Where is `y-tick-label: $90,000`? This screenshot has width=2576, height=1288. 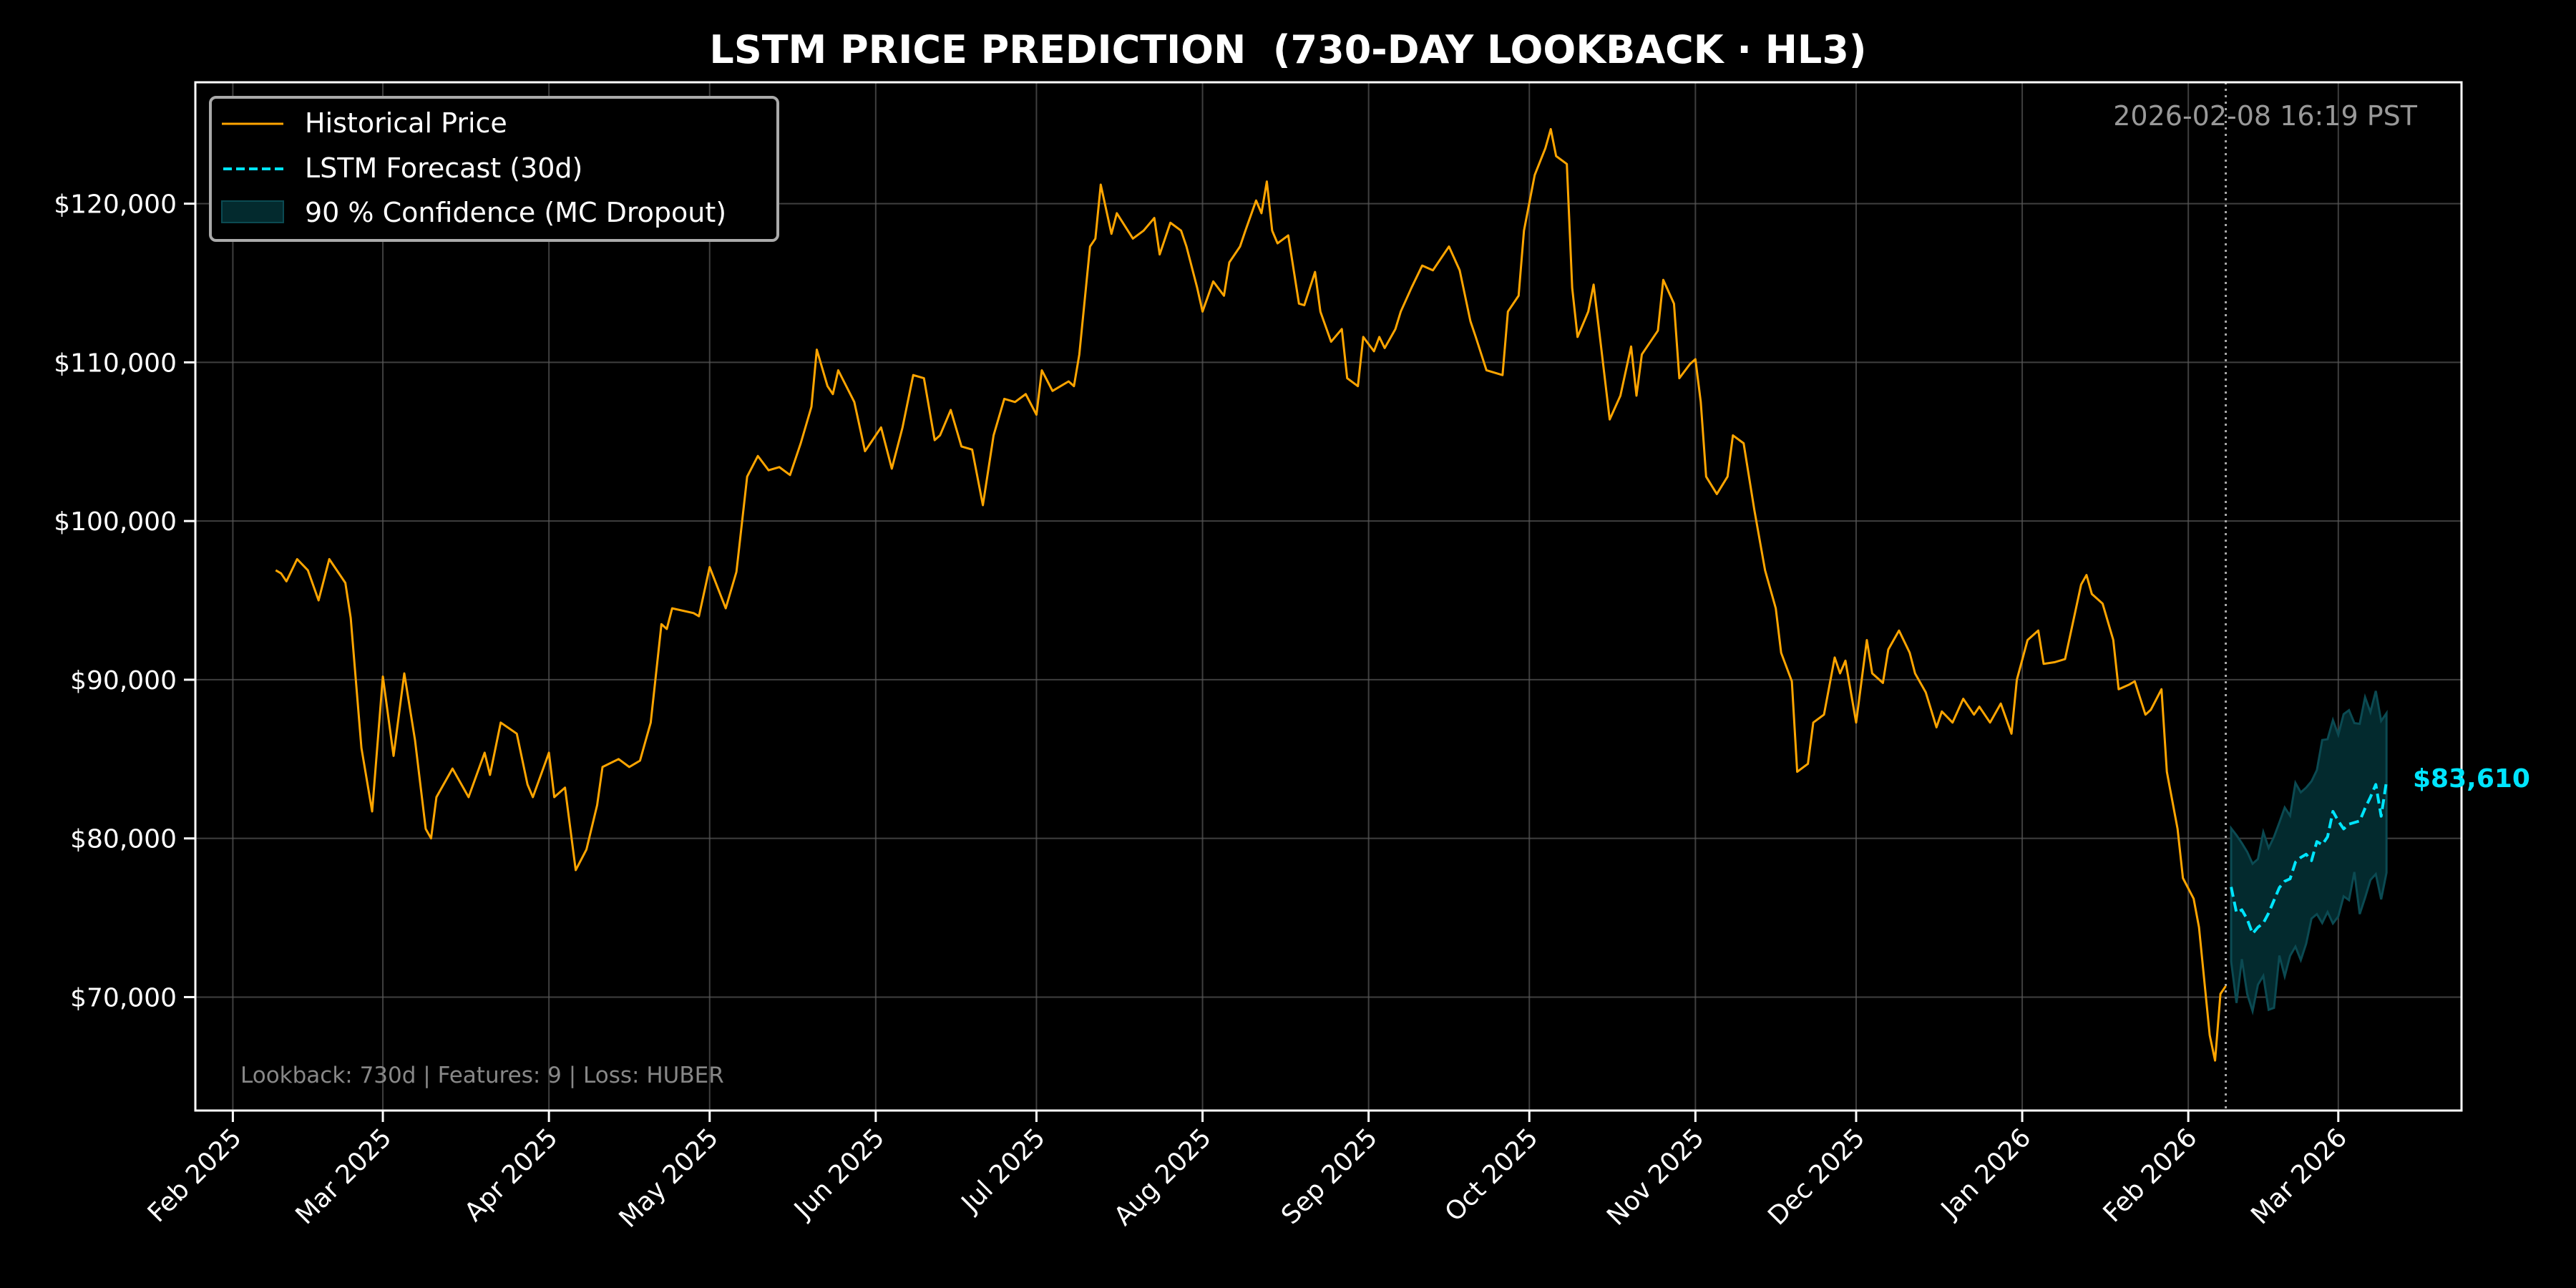 y-tick-label: $90,000 is located at coordinates (123, 681).